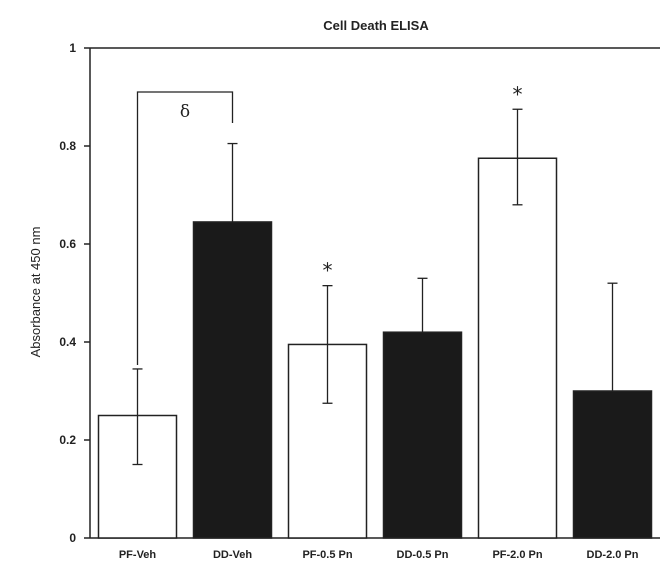 The image size is (662, 567). What do you see at coordinates (67, 146) in the screenshot?
I see `y-tick-label: 0.8` at bounding box center [67, 146].